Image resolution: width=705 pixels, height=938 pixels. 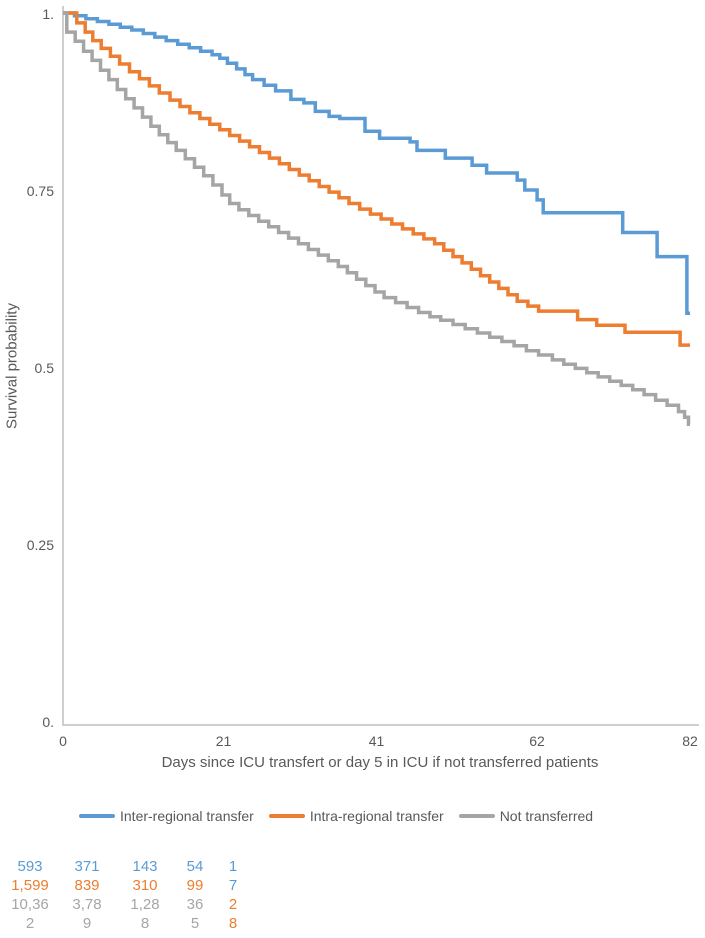 What do you see at coordinates (233, 885) in the screenshot?
I see `at-risk-count: 7` at bounding box center [233, 885].